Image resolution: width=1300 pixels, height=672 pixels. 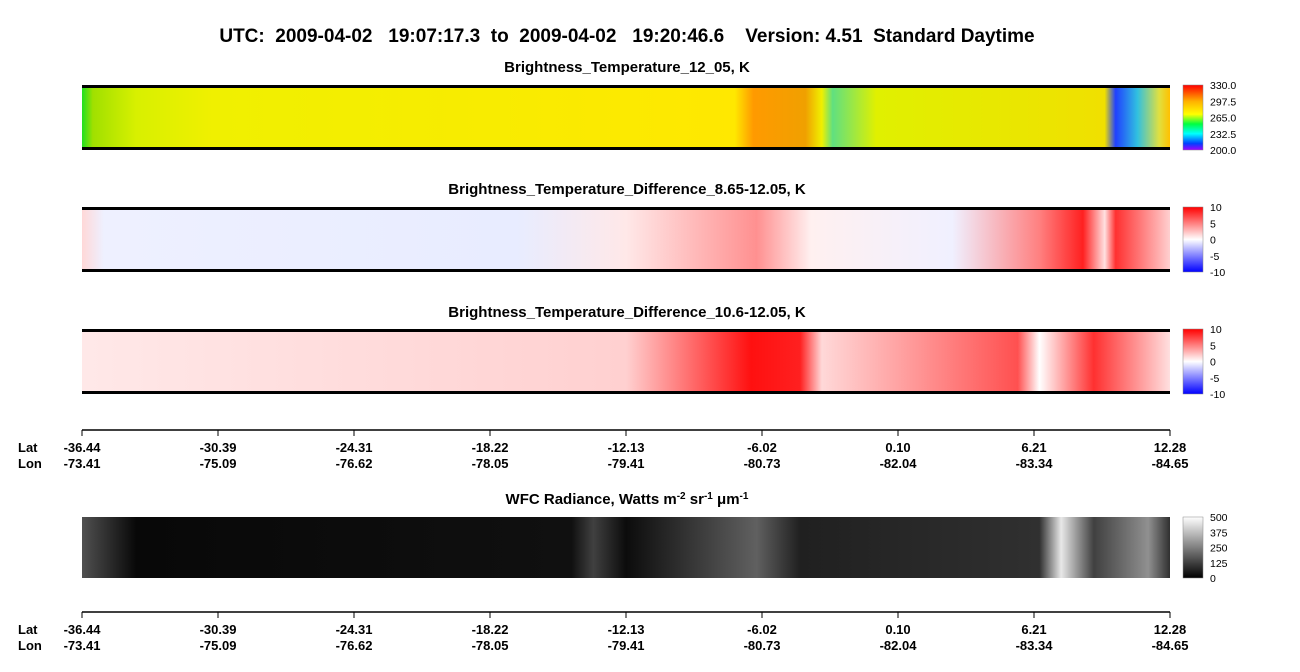 I want to click on panel-title: WFC Radiance, Watts m-2 sr-1 μm-1, so click(x=627, y=500).